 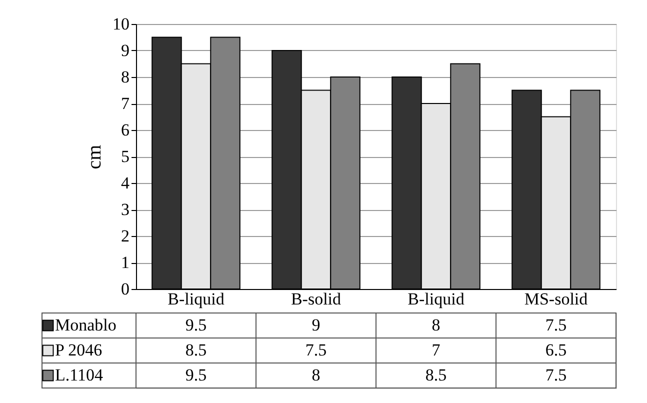 What do you see at coordinates (125, 156) in the screenshot?
I see `y-tick-label: 5` at bounding box center [125, 156].